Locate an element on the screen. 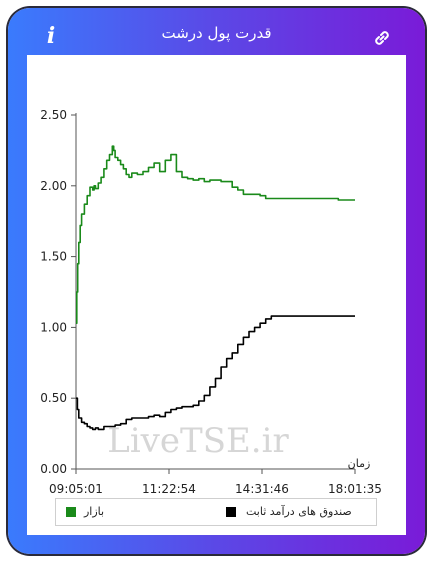 The height and width of the screenshot is (574, 433). y-tick-label: 0.50 is located at coordinates (53, 398).